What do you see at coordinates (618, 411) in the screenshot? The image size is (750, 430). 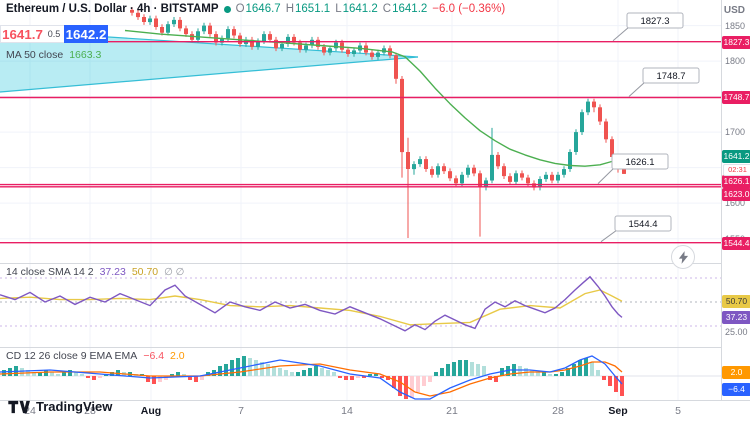 I see `time-axis-label: Sep` at bounding box center [618, 411].